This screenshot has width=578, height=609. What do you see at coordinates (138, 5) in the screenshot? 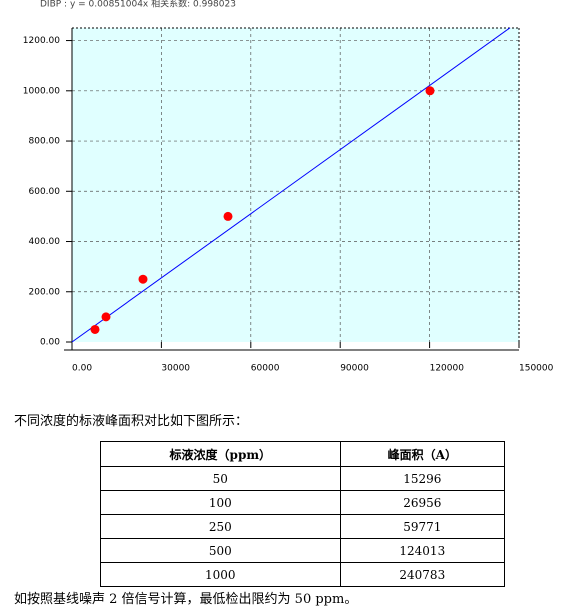
I see `chart-title: DIBP : y = 0.00851004x 相关系数: 0.998023` at bounding box center [138, 5].